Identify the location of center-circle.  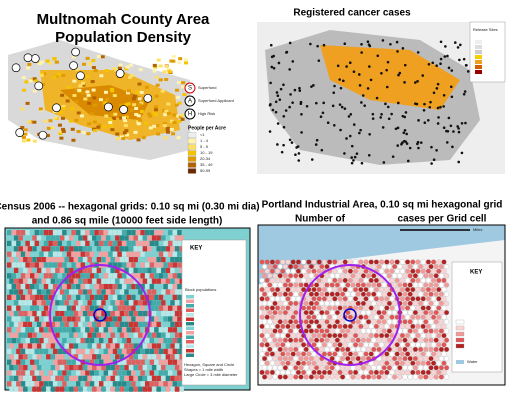
(350, 315).